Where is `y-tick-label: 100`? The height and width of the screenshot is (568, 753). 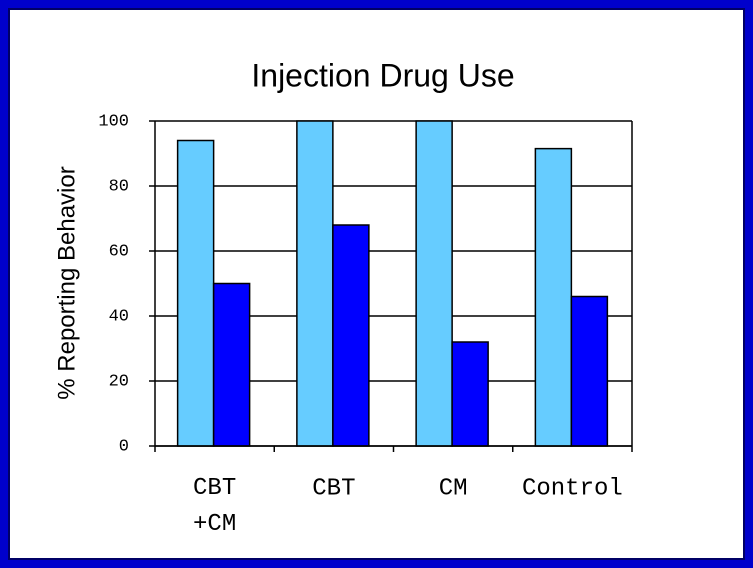
y-tick-label: 100 is located at coordinates (113, 121).